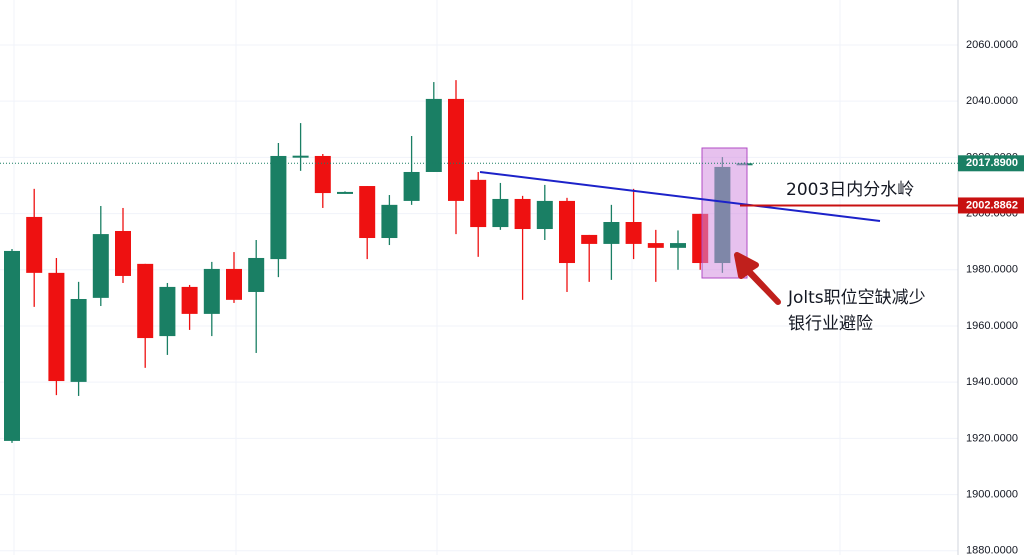 The width and height of the screenshot is (1032, 555). Describe the element at coordinates (757, 278) in the screenshot. I see `arrow` at that location.